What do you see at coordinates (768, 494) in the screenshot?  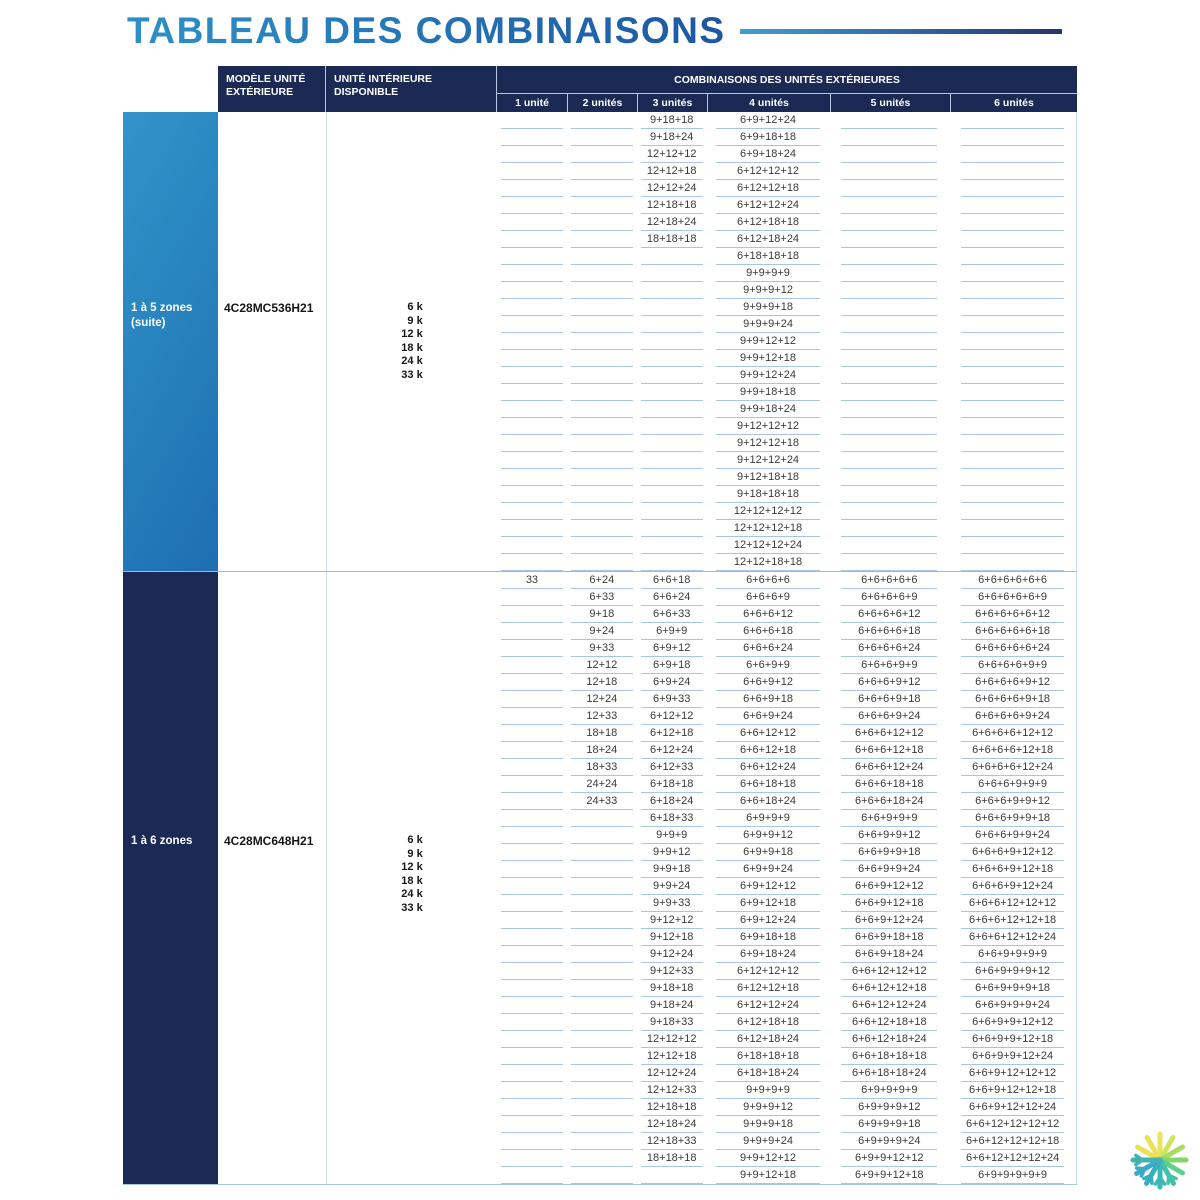 I see `combo-cell: 9+18+18+18` at bounding box center [768, 494].